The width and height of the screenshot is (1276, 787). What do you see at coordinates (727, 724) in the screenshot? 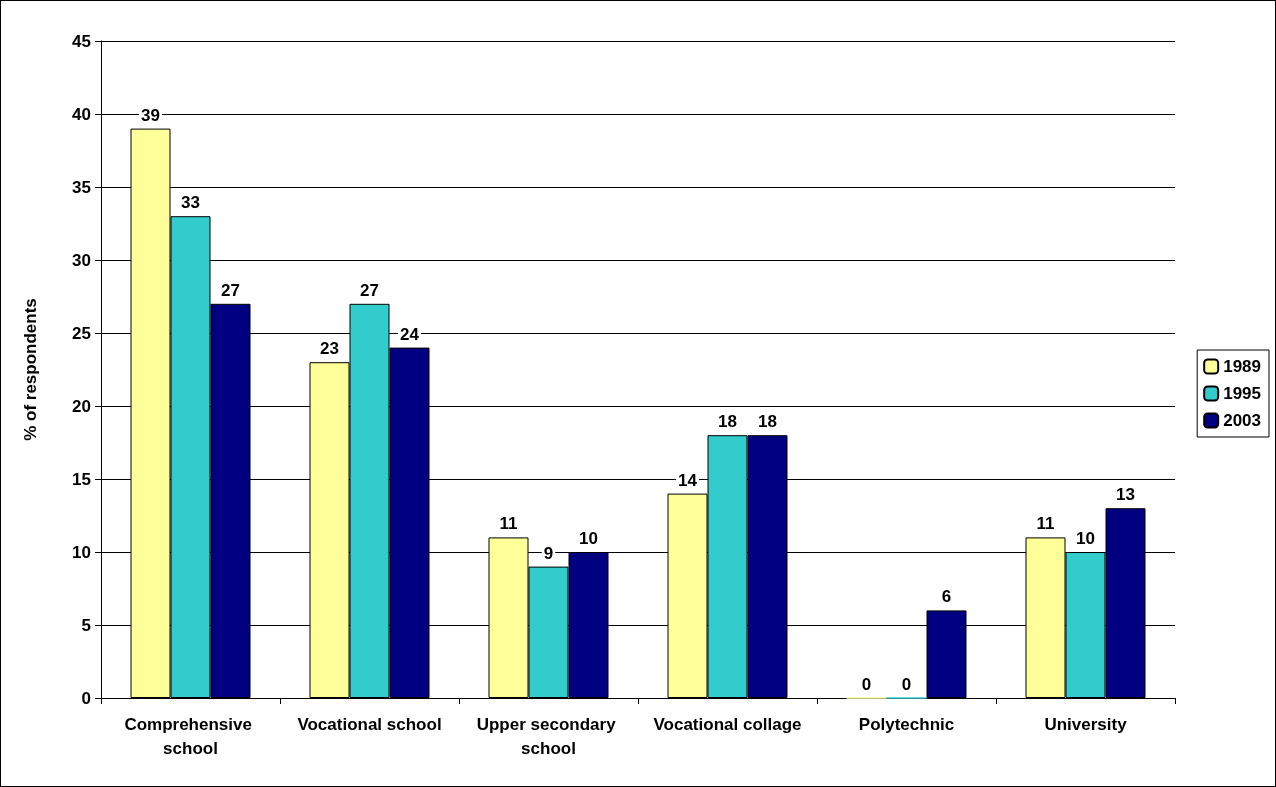
I see `x-tick-label: Vocational collage` at bounding box center [727, 724].